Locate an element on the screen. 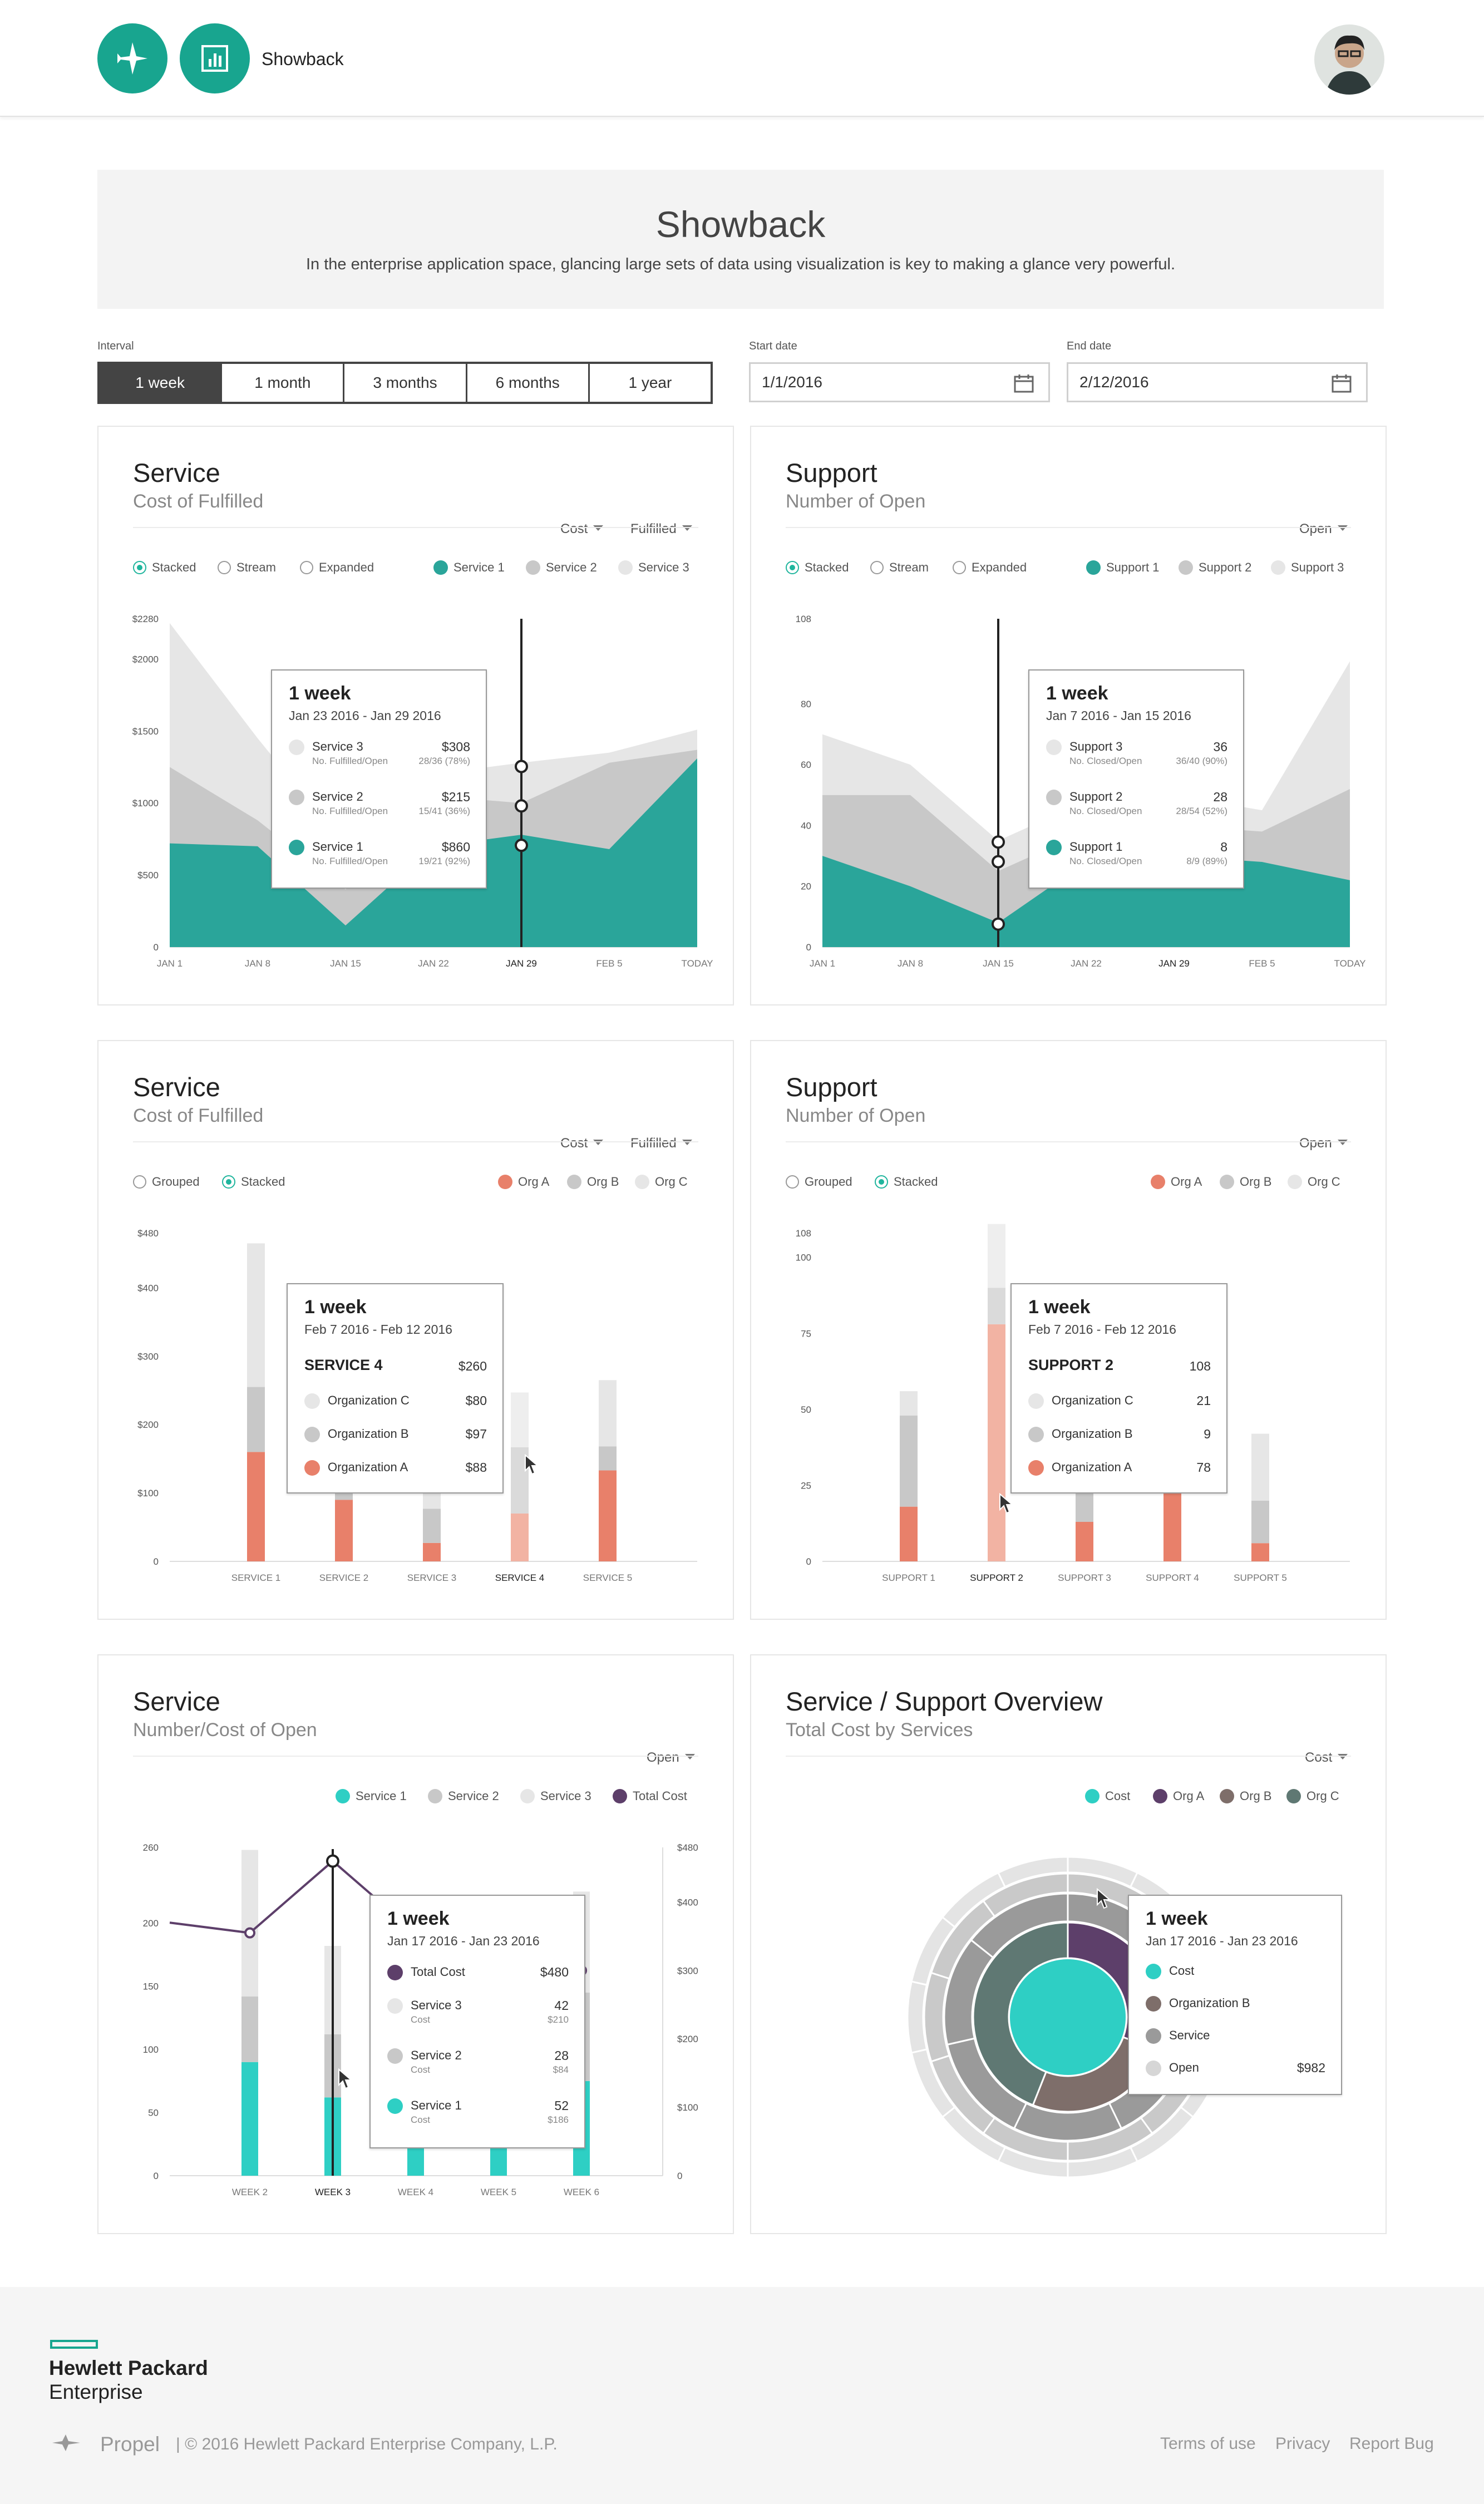 The width and height of the screenshot is (1484, 2504). x-tick-label: SUPPORT 4 is located at coordinates (1172, 1578).